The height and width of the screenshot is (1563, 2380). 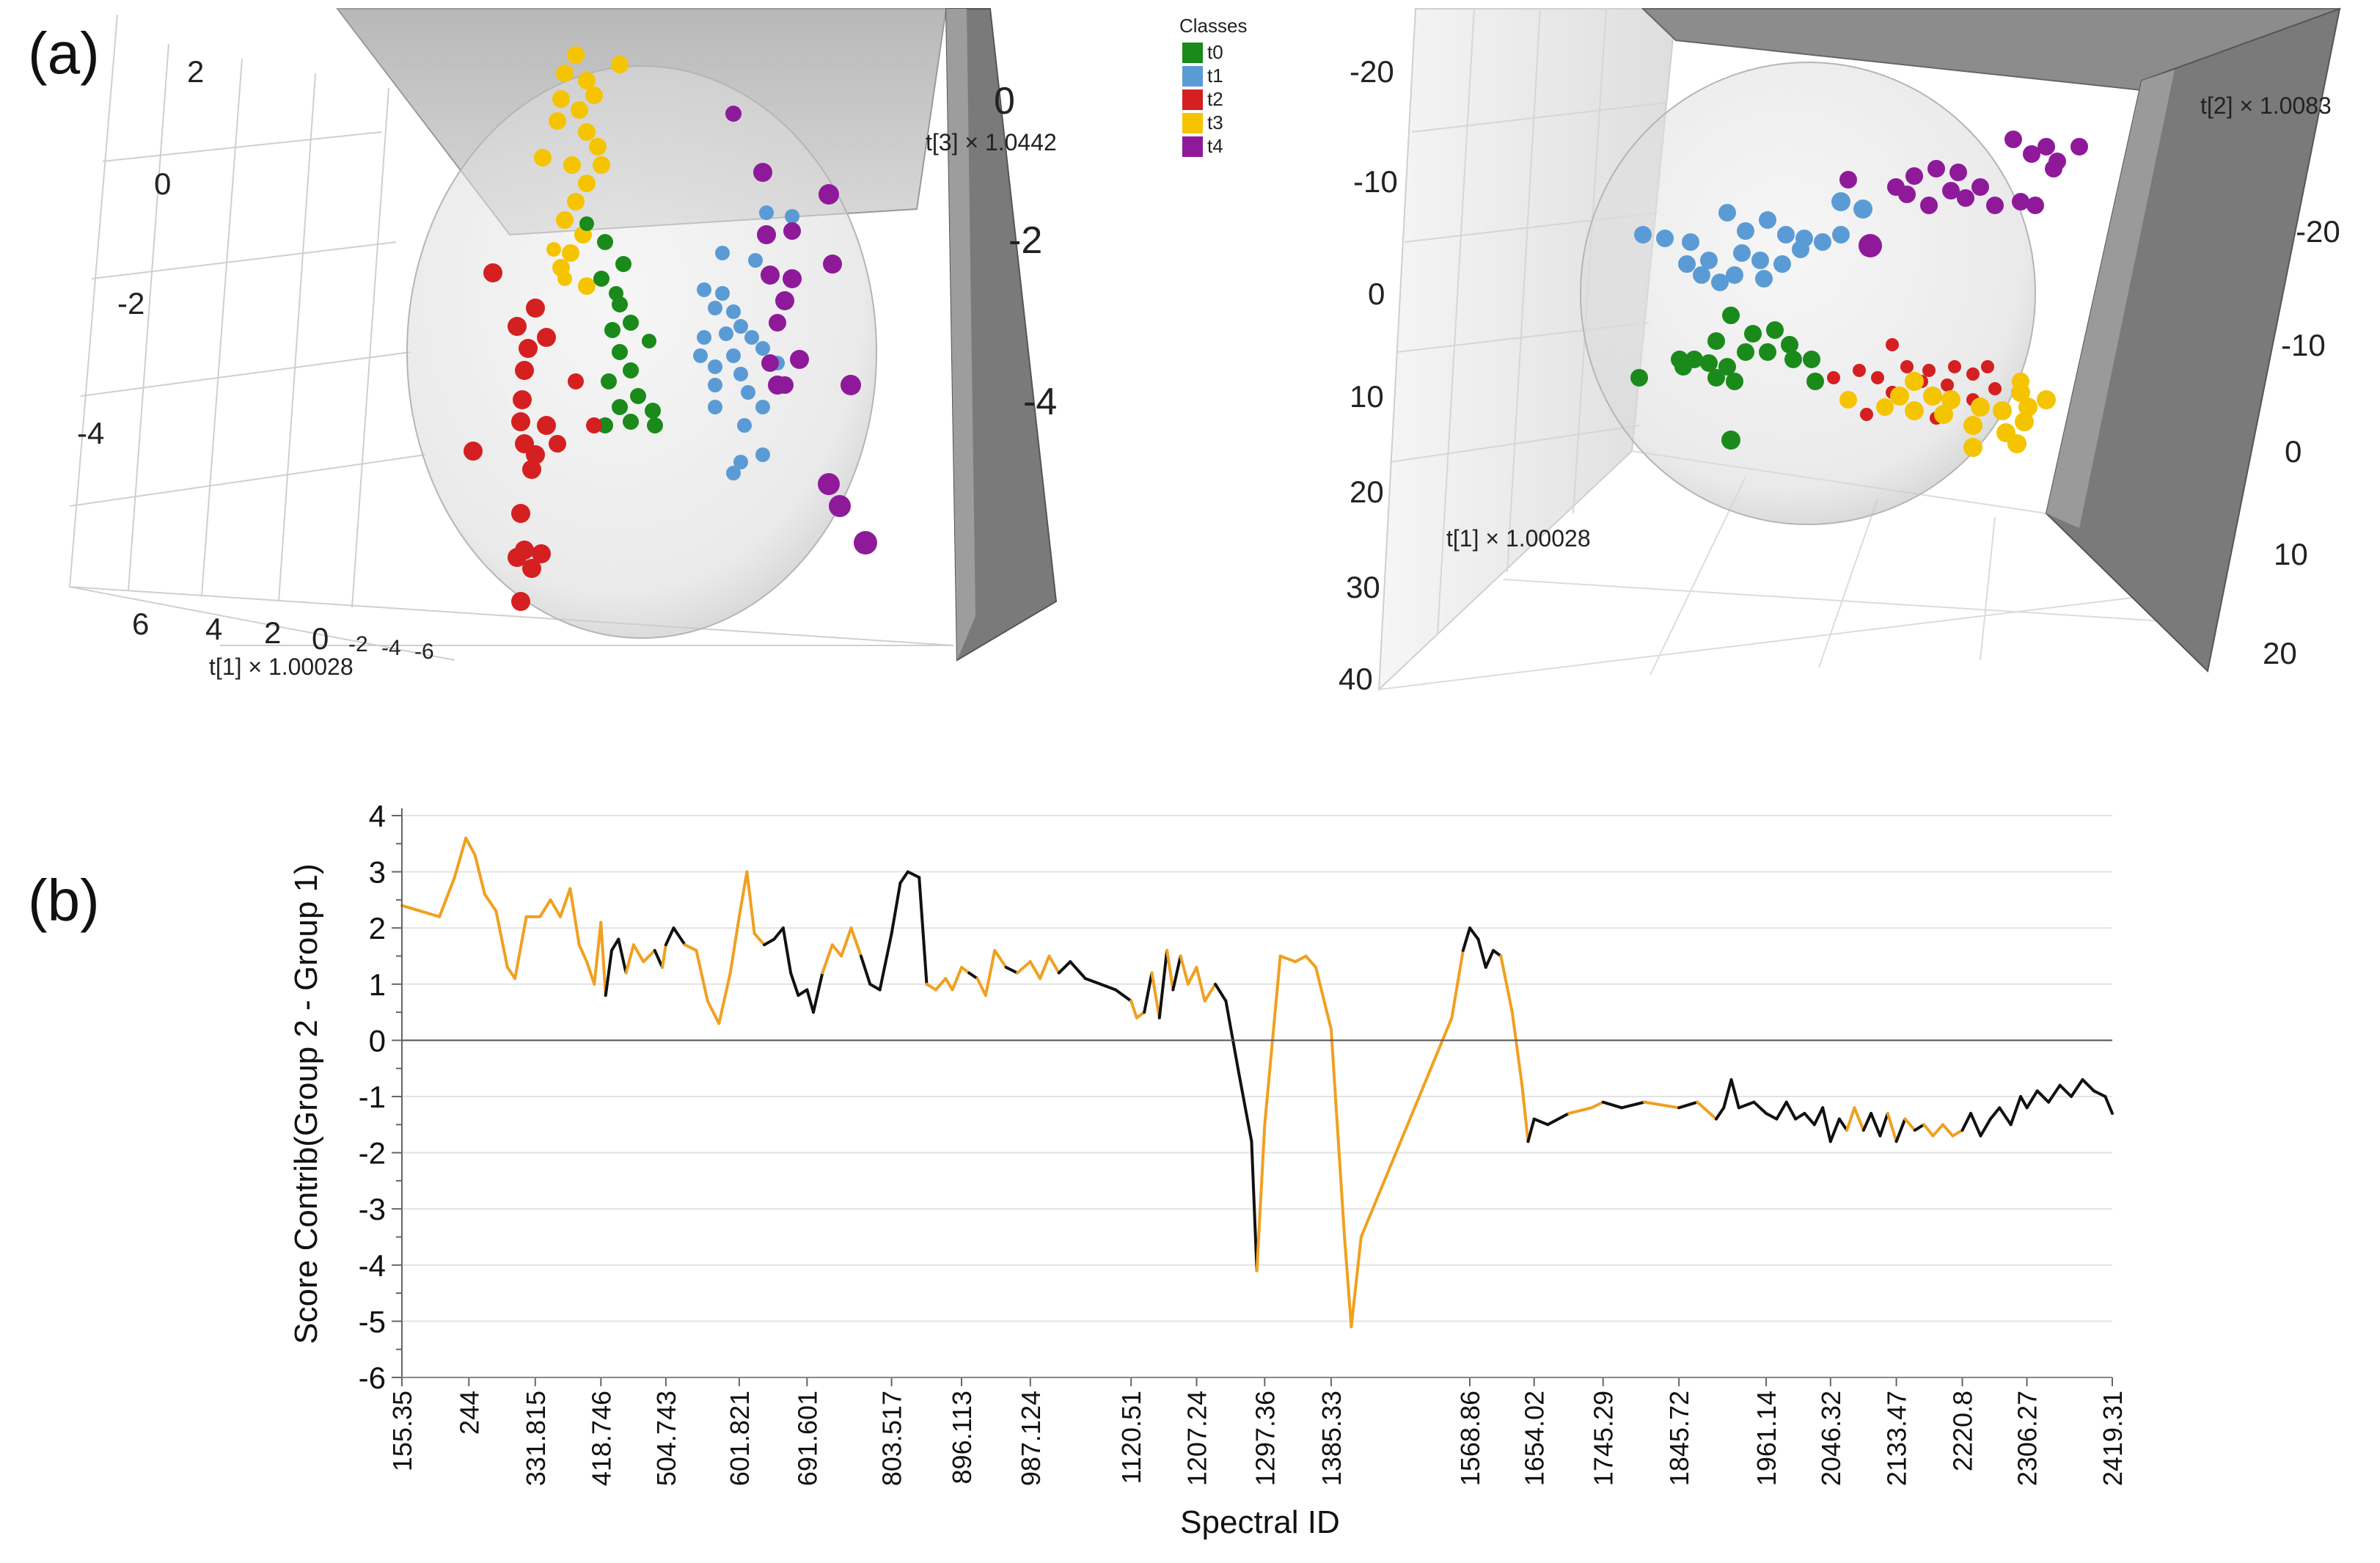 What do you see at coordinates (2193, 340) in the screenshot?
I see `right-right-wall` at bounding box center [2193, 340].